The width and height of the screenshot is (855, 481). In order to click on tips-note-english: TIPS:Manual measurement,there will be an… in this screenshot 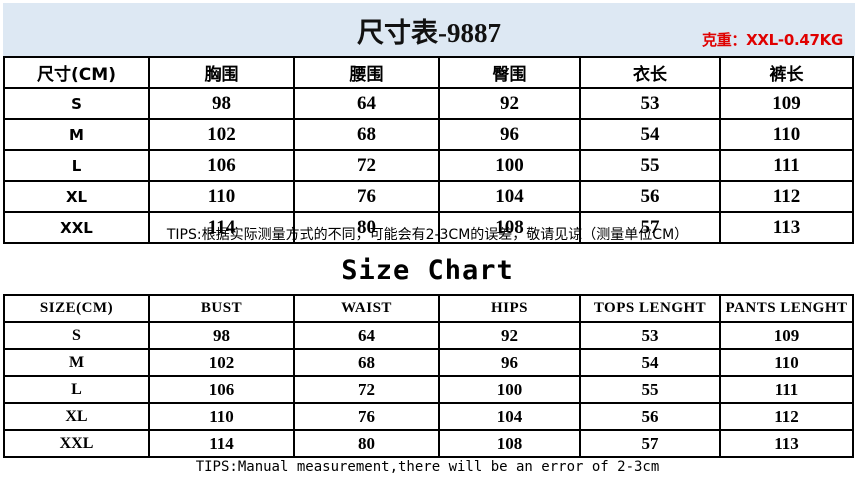, I will do `click(427, 467)`.